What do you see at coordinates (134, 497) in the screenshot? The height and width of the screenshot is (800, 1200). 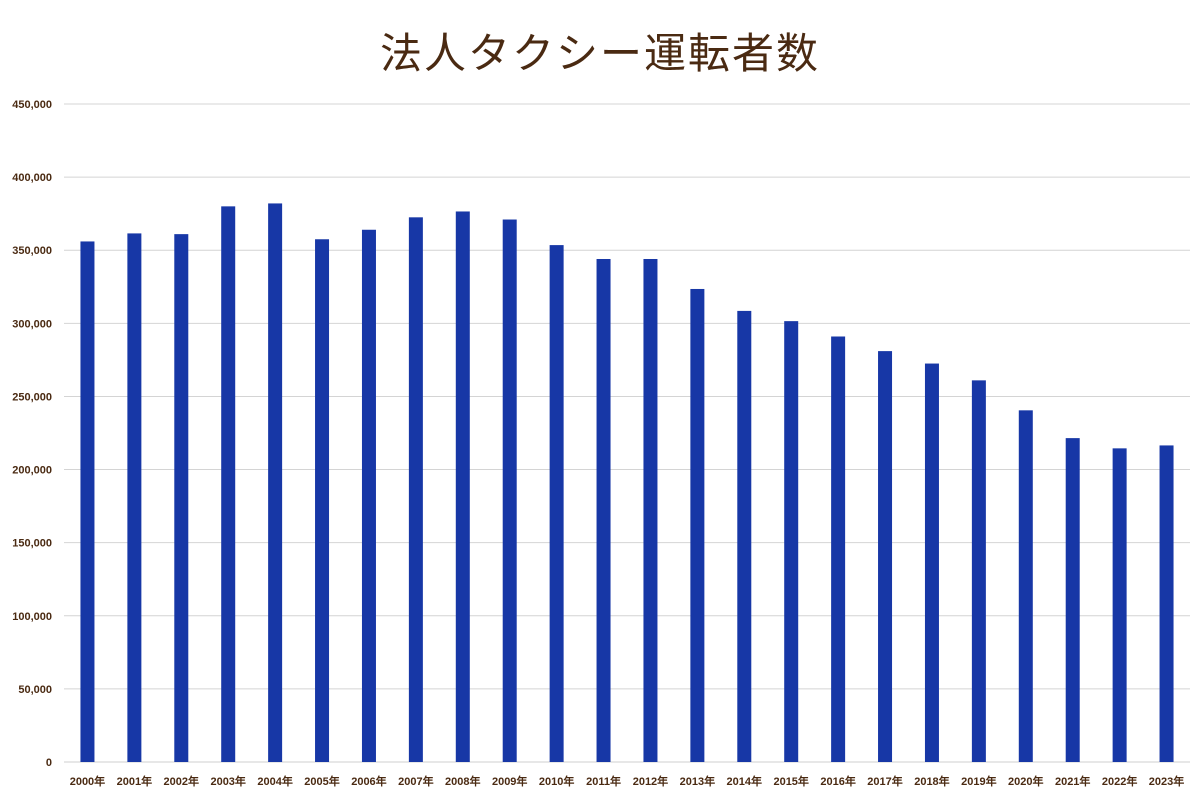 I see `bar-2001年` at bounding box center [134, 497].